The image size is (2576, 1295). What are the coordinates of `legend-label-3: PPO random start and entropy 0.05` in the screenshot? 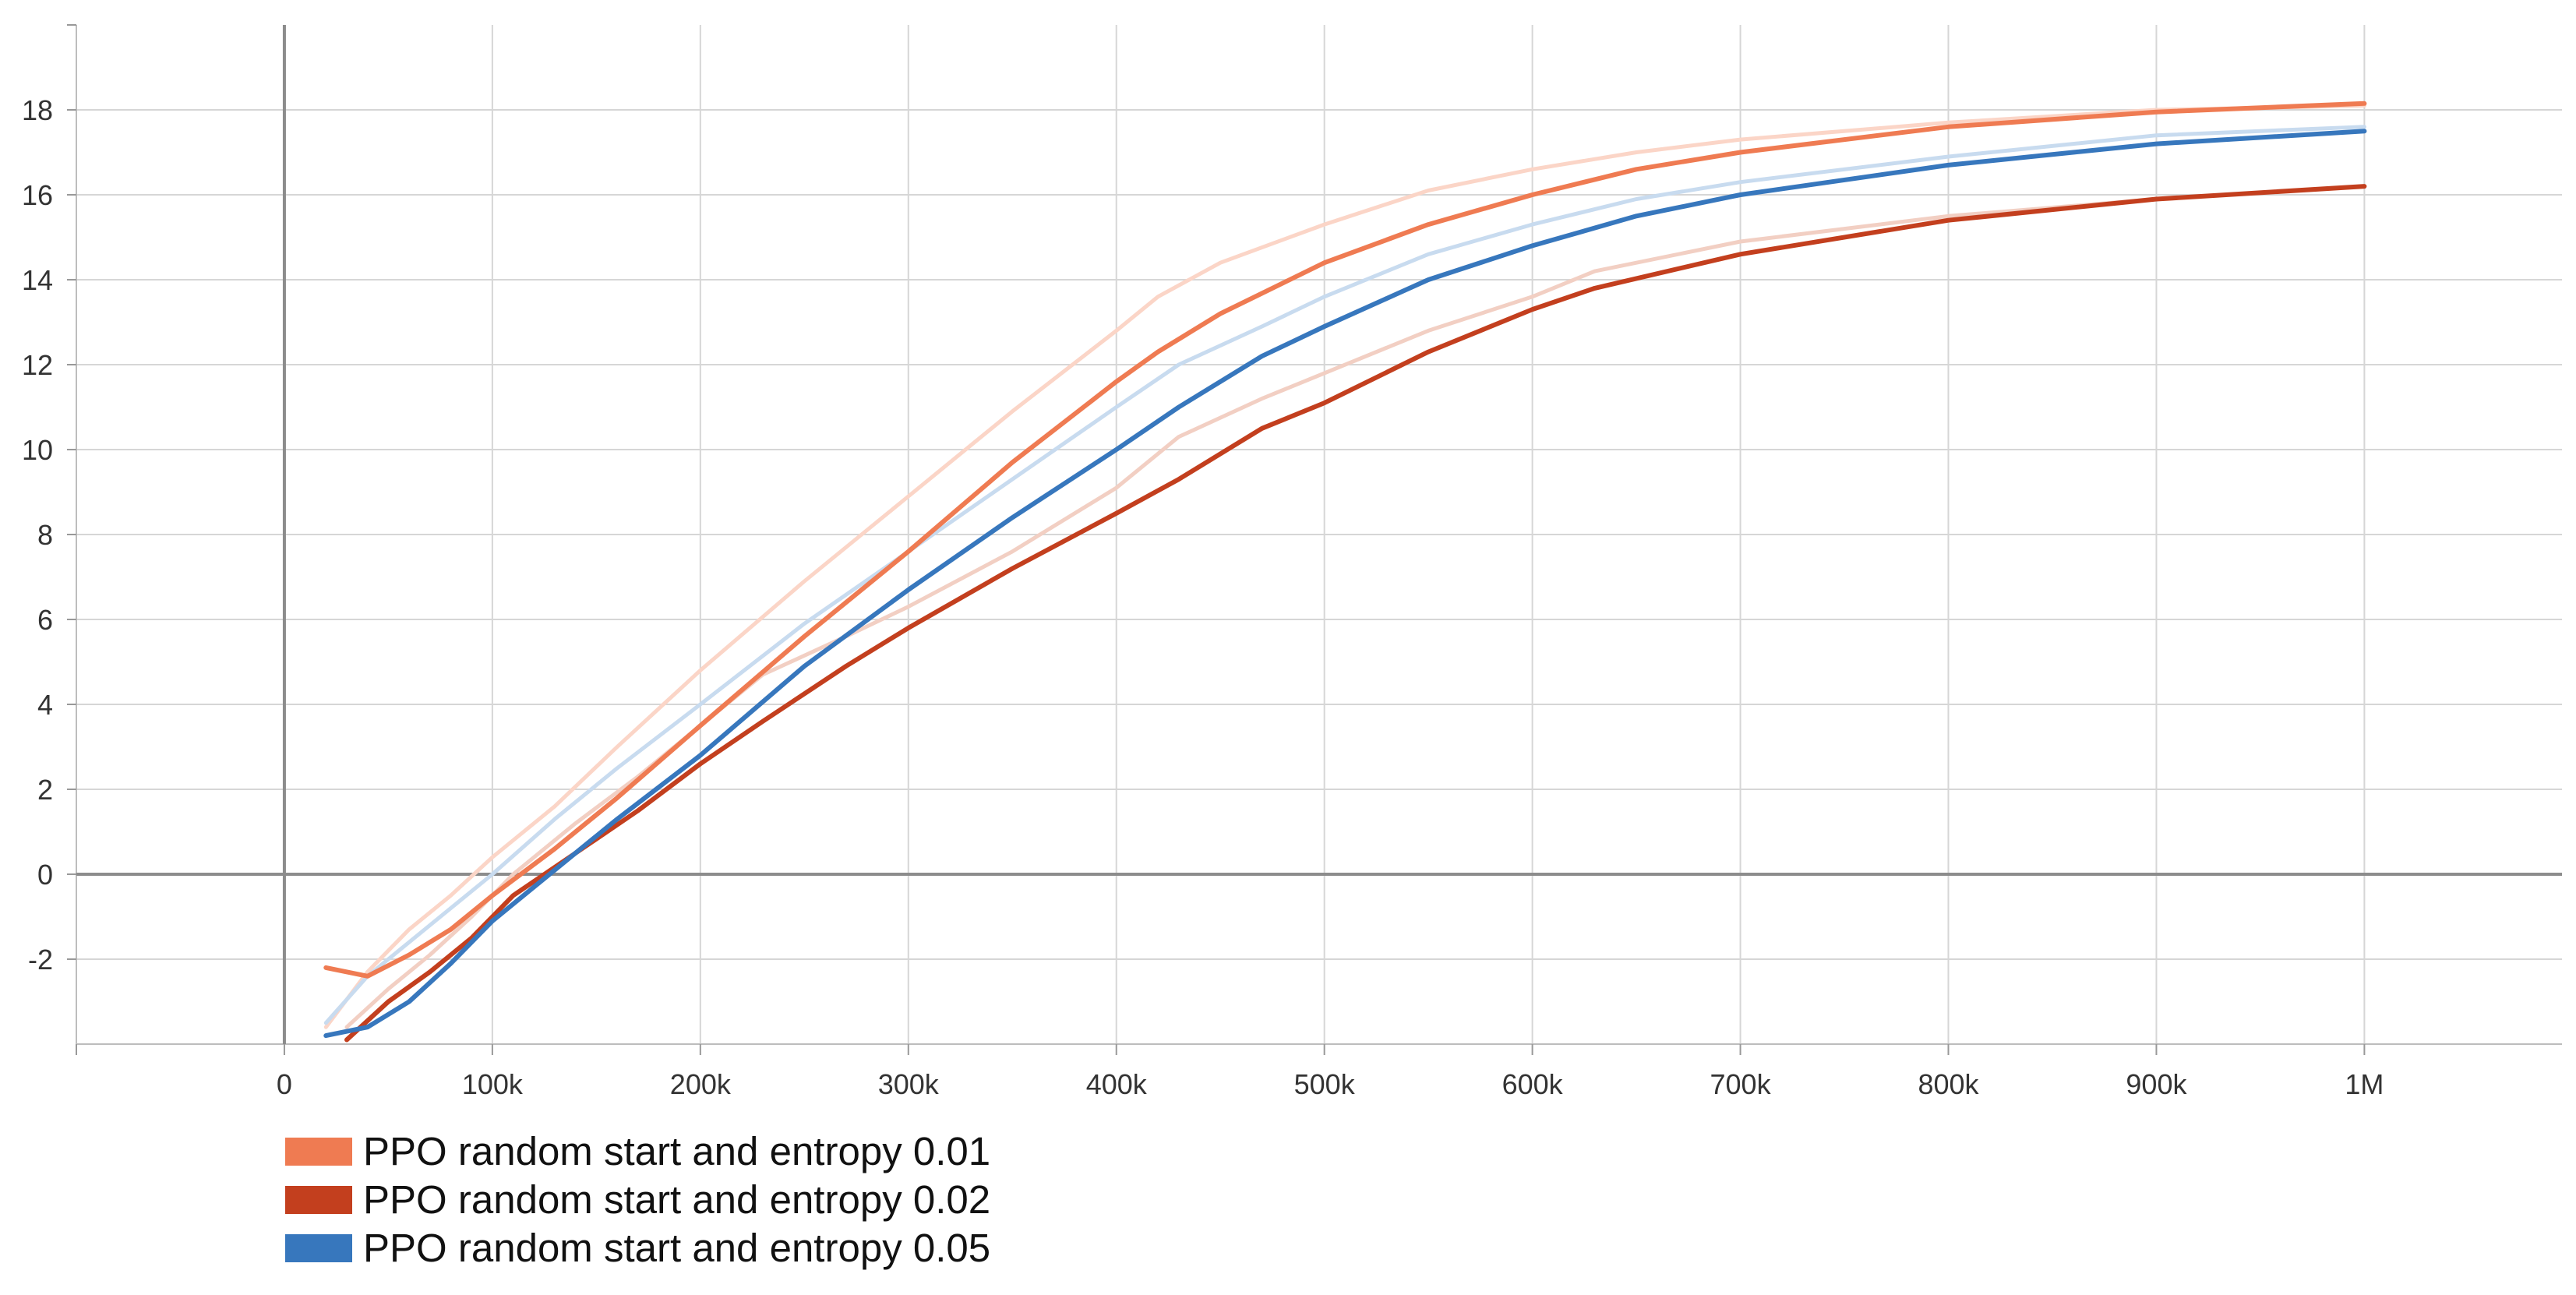 It's located at (676, 1248).